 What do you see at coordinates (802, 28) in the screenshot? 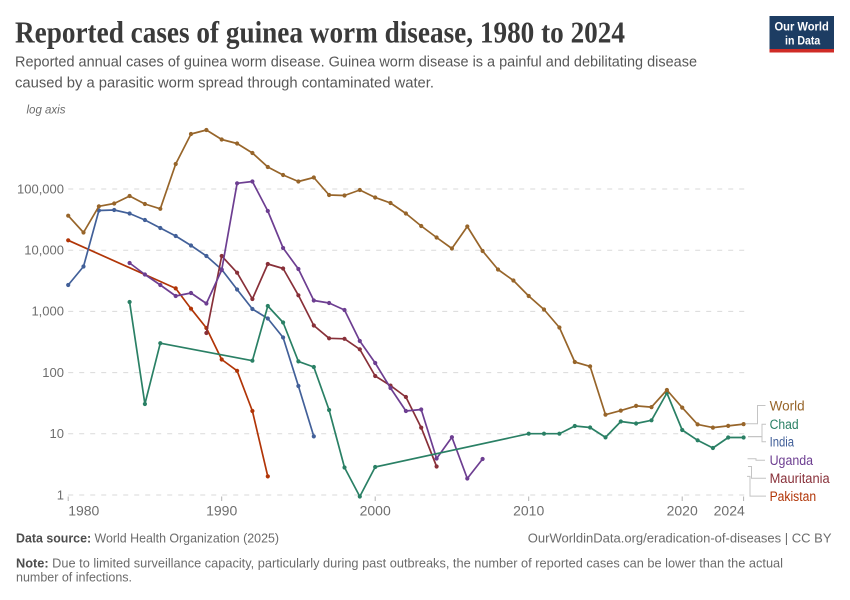
I see `svg-text: Our World` at bounding box center [802, 28].